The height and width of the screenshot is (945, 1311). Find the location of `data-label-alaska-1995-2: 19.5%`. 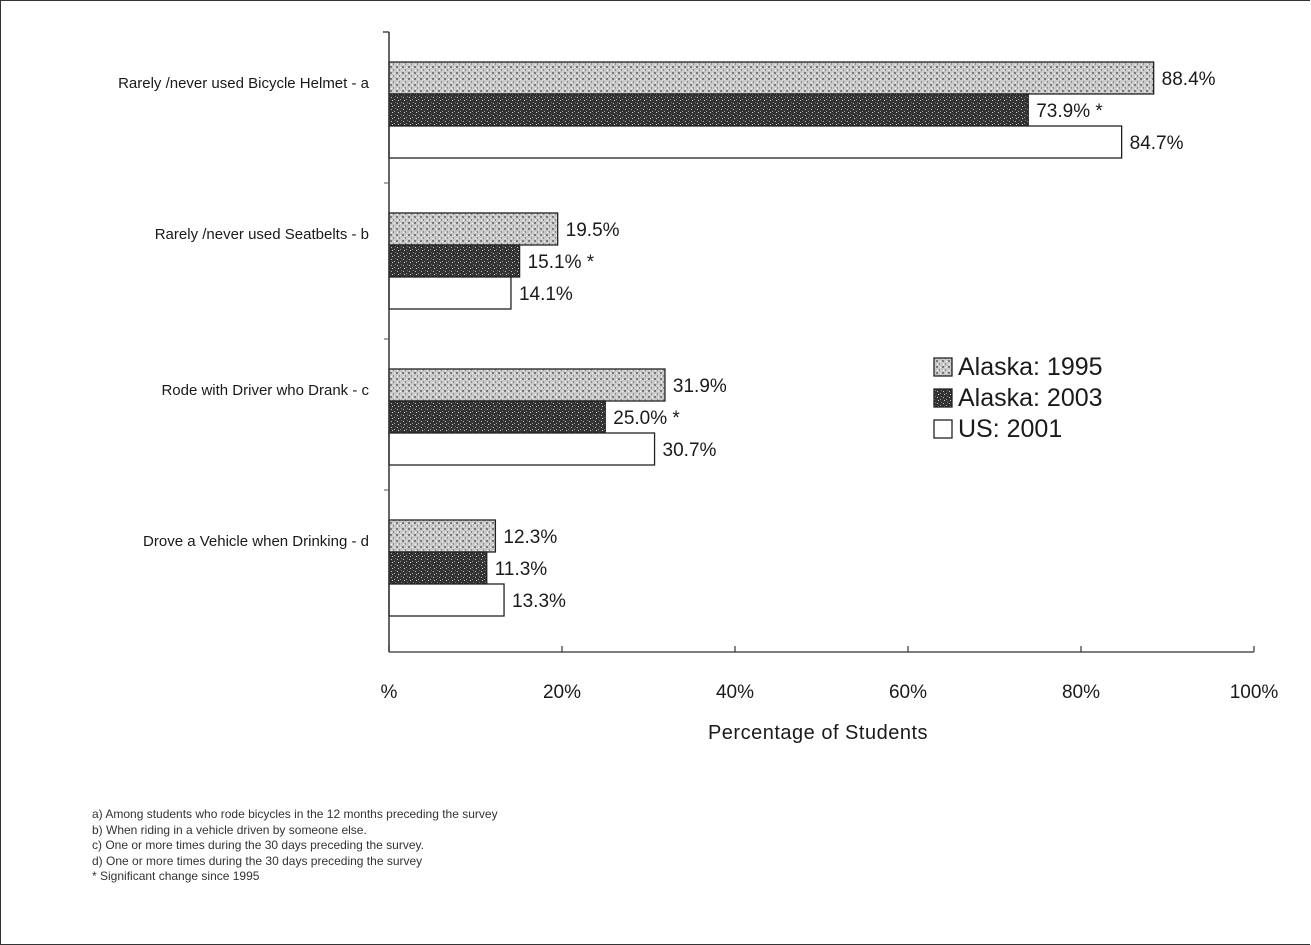

data-label-alaska-1995-2: 19.5% is located at coordinates (593, 230).